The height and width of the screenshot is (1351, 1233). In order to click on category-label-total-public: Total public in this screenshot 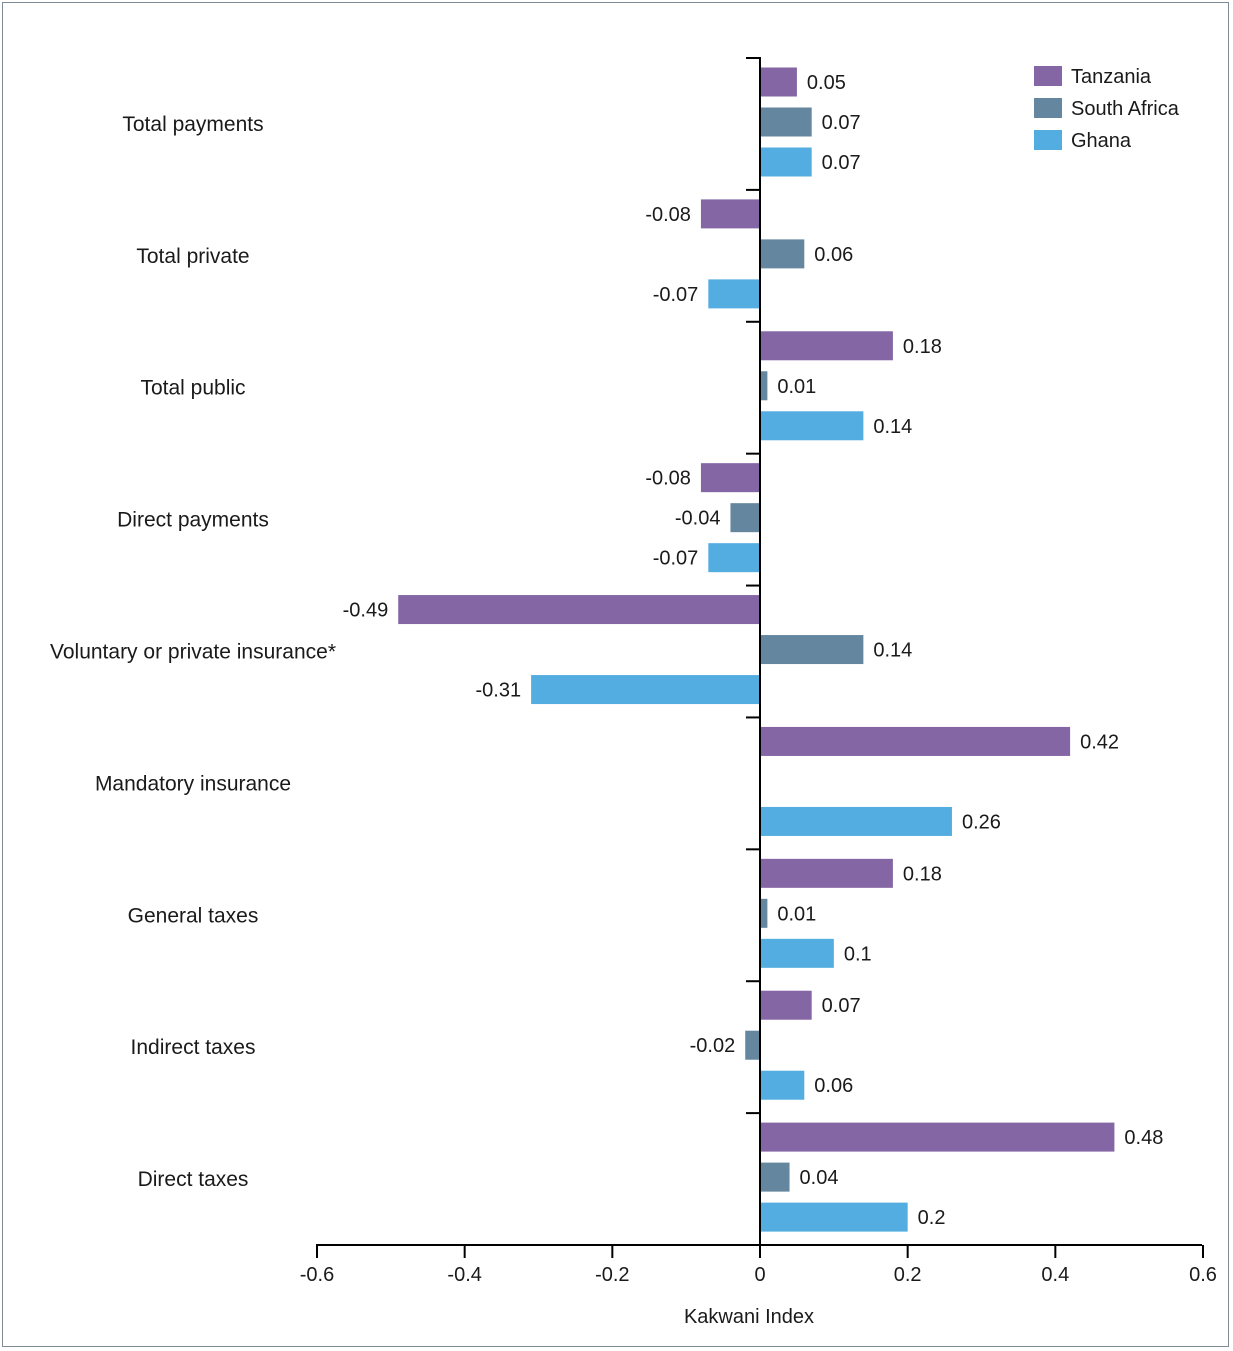, I will do `click(192, 388)`.